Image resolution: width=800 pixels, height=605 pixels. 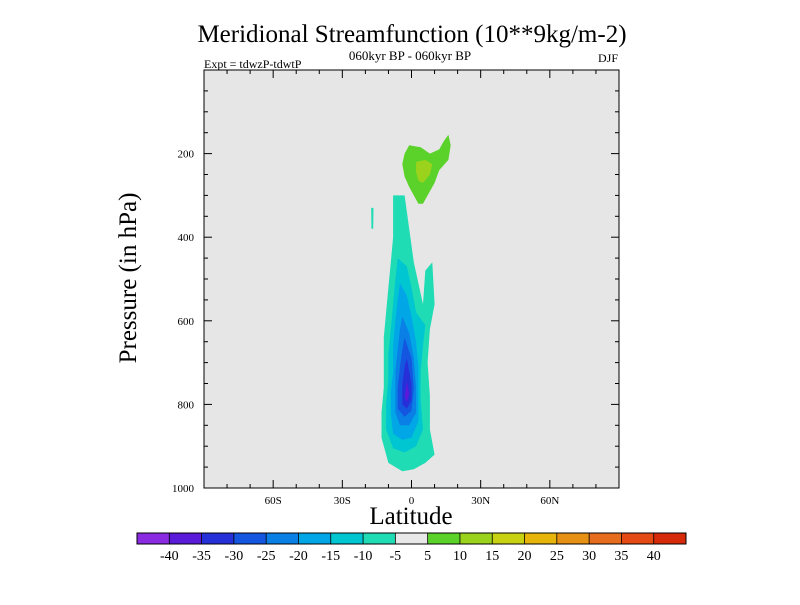 What do you see at coordinates (396, 556) in the screenshot?
I see `colorbar-label: -5` at bounding box center [396, 556].